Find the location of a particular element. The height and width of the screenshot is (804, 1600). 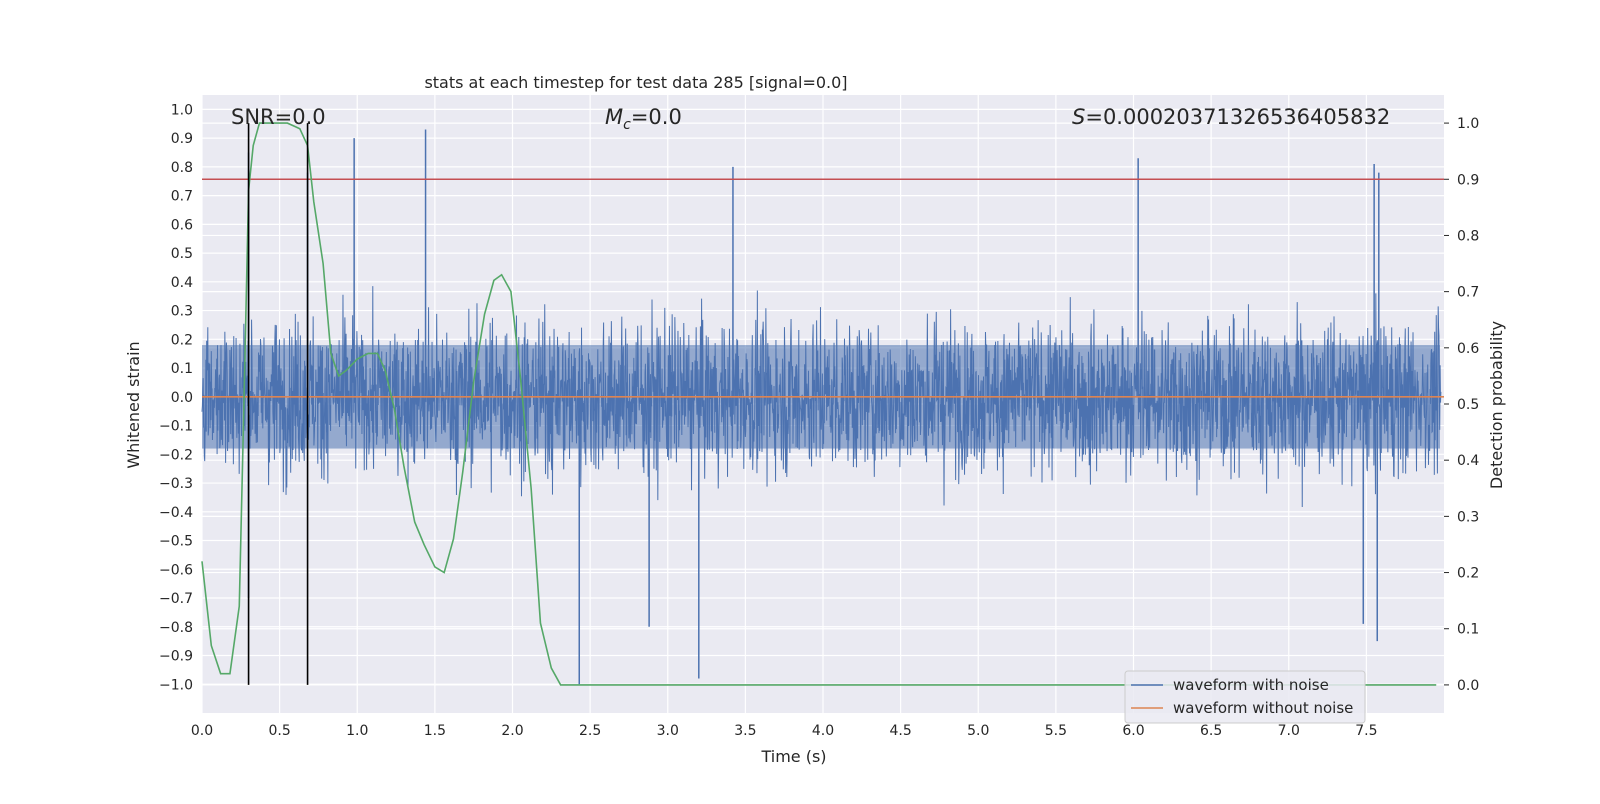

y-tick-label-left: 0.7 is located at coordinates (182, 197).